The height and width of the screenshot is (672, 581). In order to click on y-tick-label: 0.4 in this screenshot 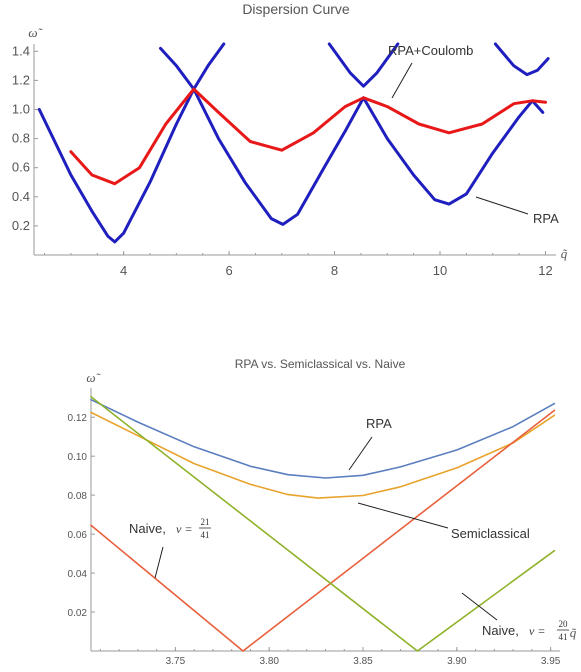, I will do `click(21, 196)`.